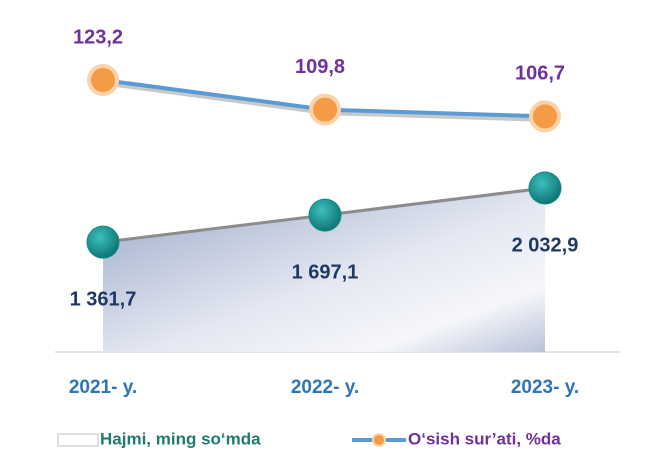 This screenshot has height=462, width=651. Describe the element at coordinates (103, 387) in the screenshot. I see `x-tick-label: 2021- y.` at that location.